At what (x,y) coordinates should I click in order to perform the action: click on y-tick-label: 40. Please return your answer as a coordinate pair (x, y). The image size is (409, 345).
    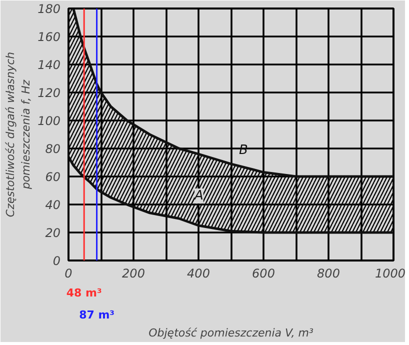
    Looking at the image, I should click on (53, 205).